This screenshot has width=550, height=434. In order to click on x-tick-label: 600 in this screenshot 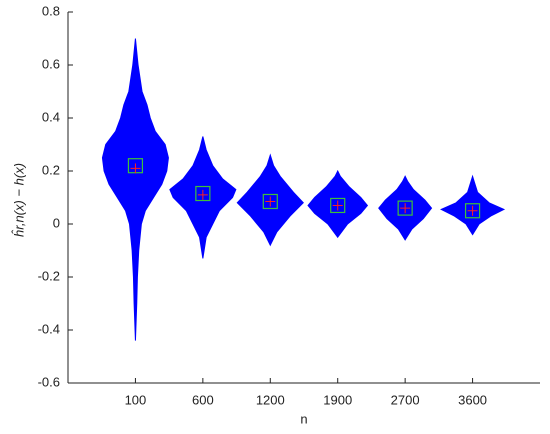, I will do `click(203, 399)`.